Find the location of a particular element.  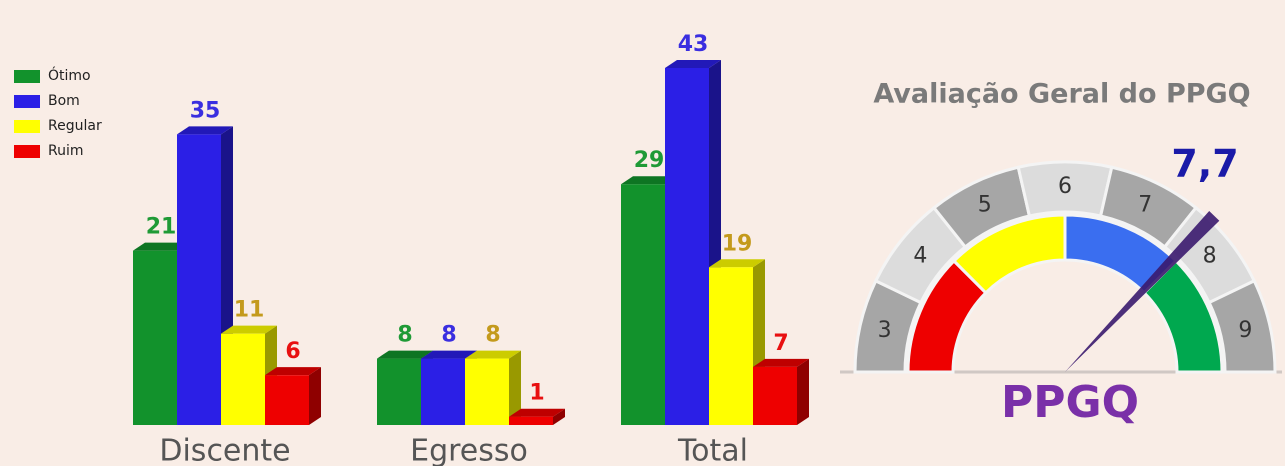

tick-segment is located at coordinates (1242, 326).